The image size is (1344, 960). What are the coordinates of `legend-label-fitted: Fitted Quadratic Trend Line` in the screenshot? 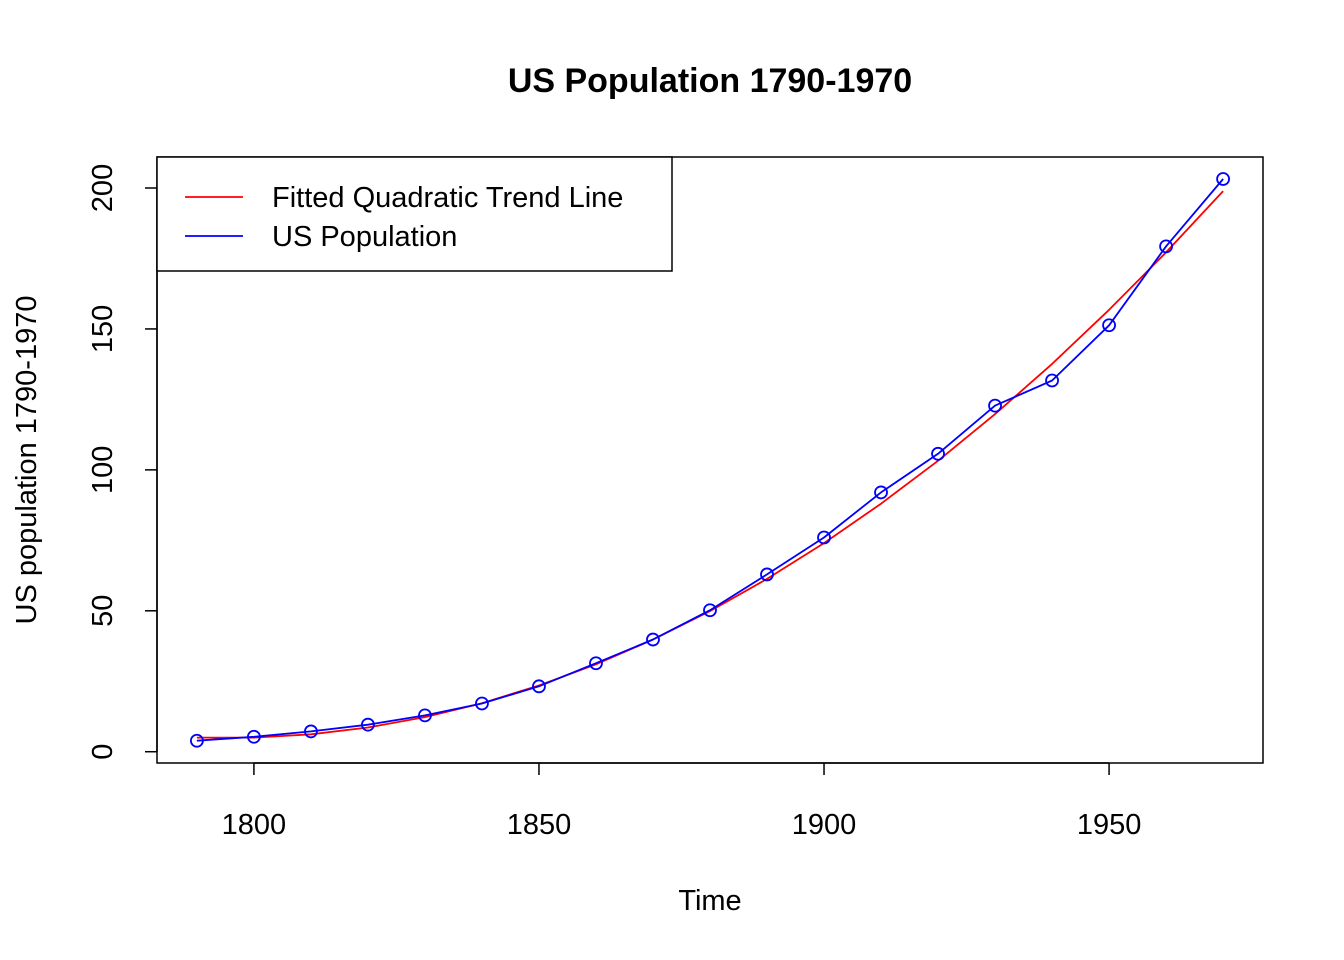 It's located at (447, 198).